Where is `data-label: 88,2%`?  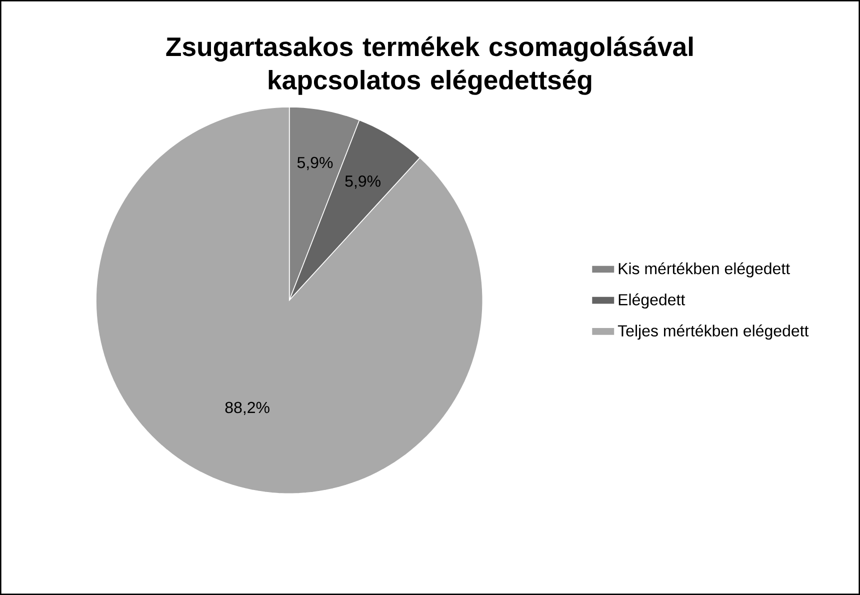 data-label: 88,2% is located at coordinates (247, 409).